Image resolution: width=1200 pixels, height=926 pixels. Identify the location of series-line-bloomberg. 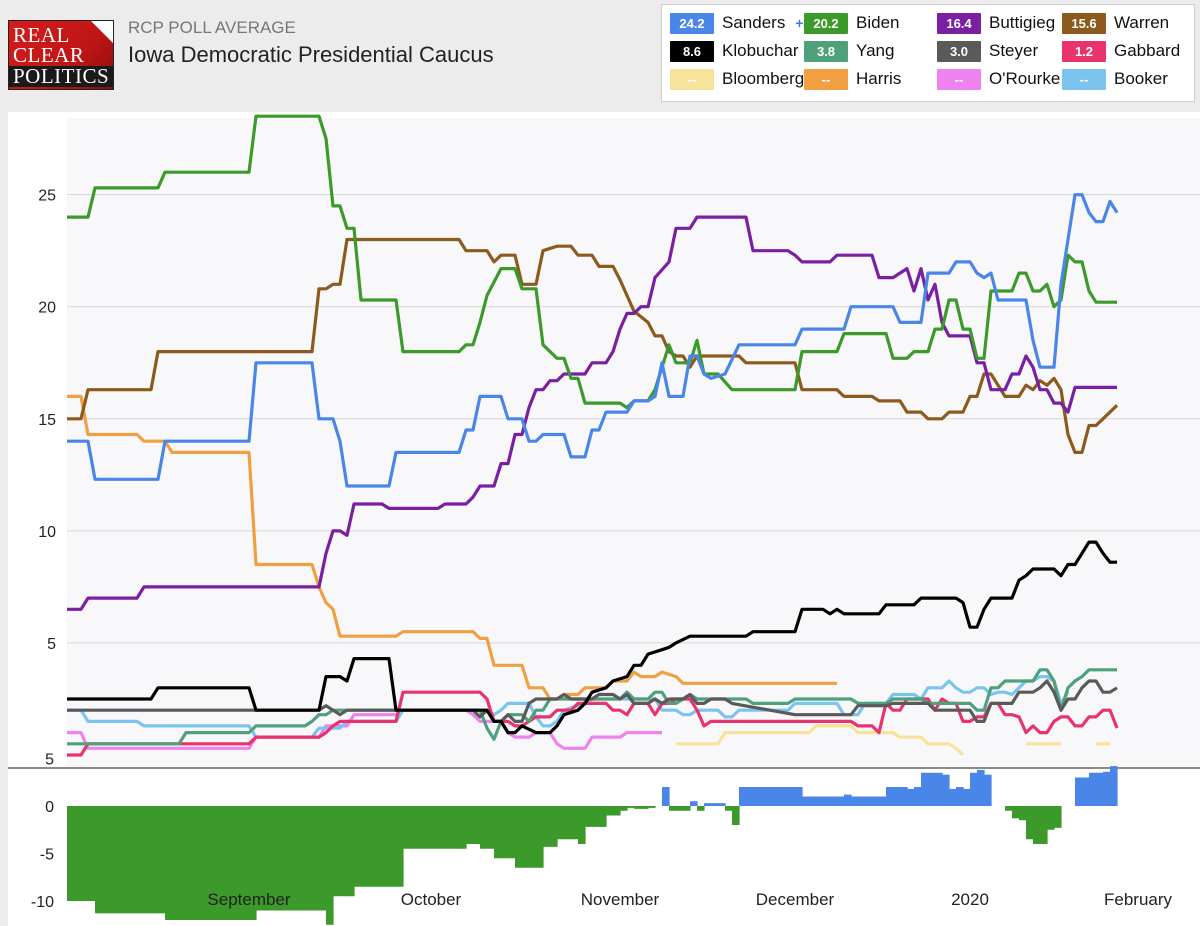
(820, 740).